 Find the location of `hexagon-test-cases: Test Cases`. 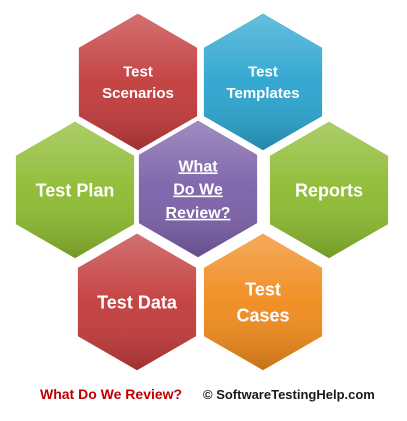

hexagon-test-cases: Test Cases is located at coordinates (263, 302).